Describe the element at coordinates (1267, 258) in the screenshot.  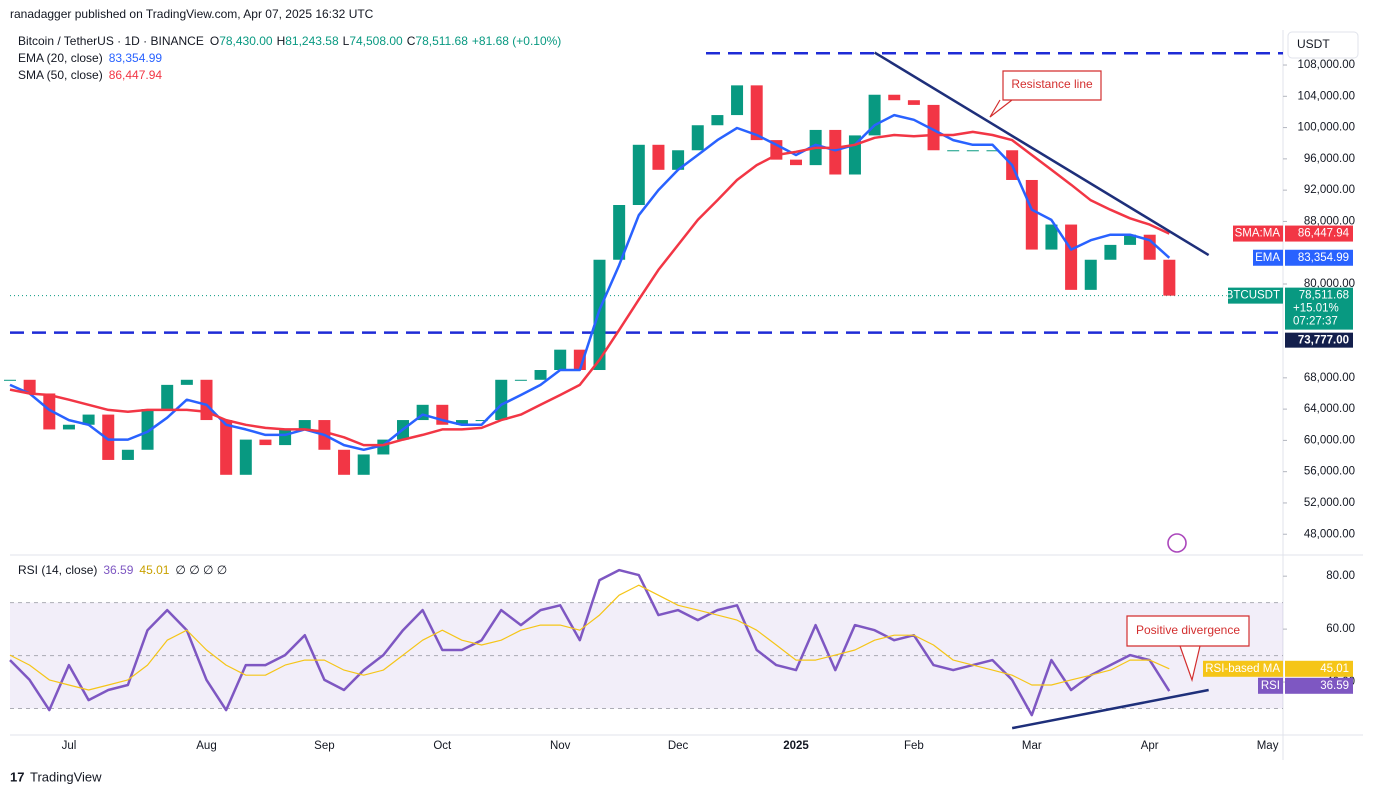
I see `axis-tag-label: EMA` at that location.